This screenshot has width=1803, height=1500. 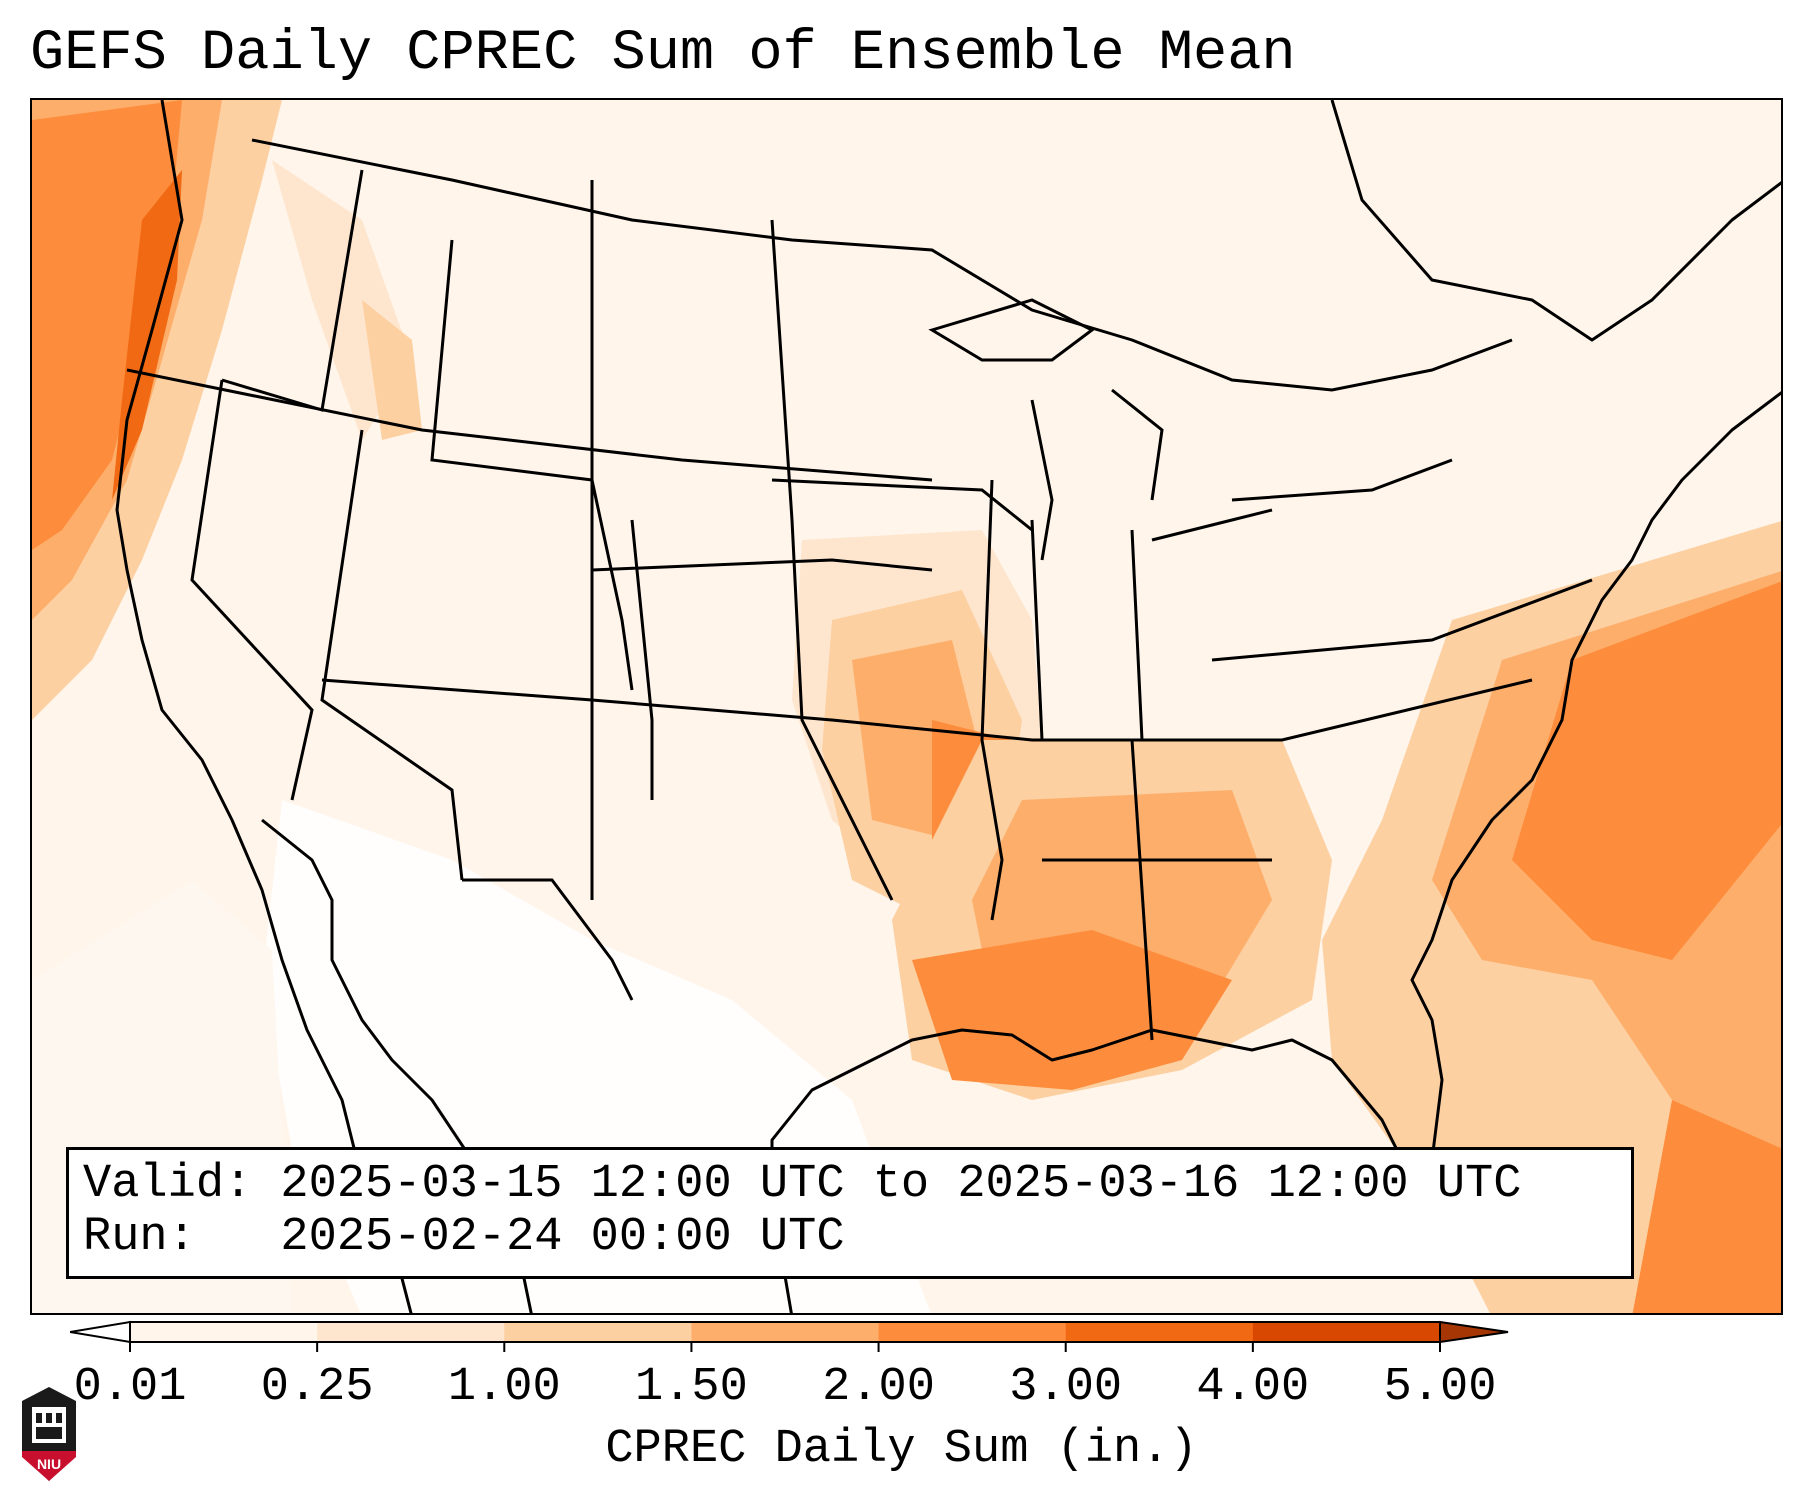 I want to click on colorbar-tick-label: 1.00, so click(x=504, y=1387).